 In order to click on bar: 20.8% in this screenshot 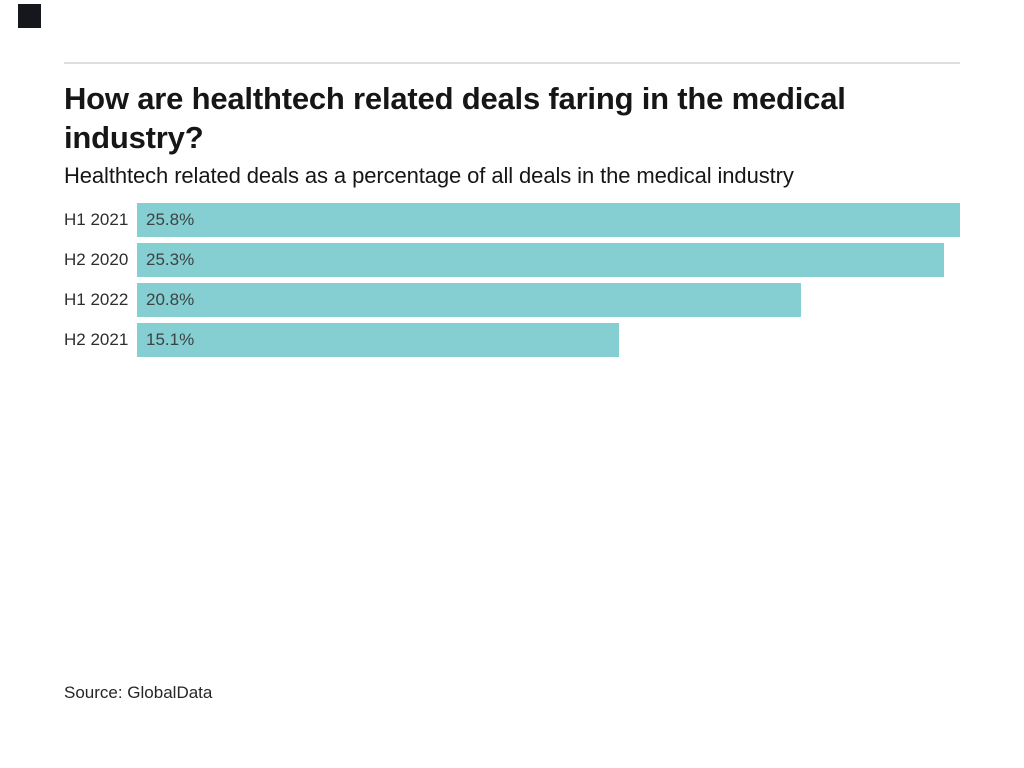, I will do `click(469, 300)`.